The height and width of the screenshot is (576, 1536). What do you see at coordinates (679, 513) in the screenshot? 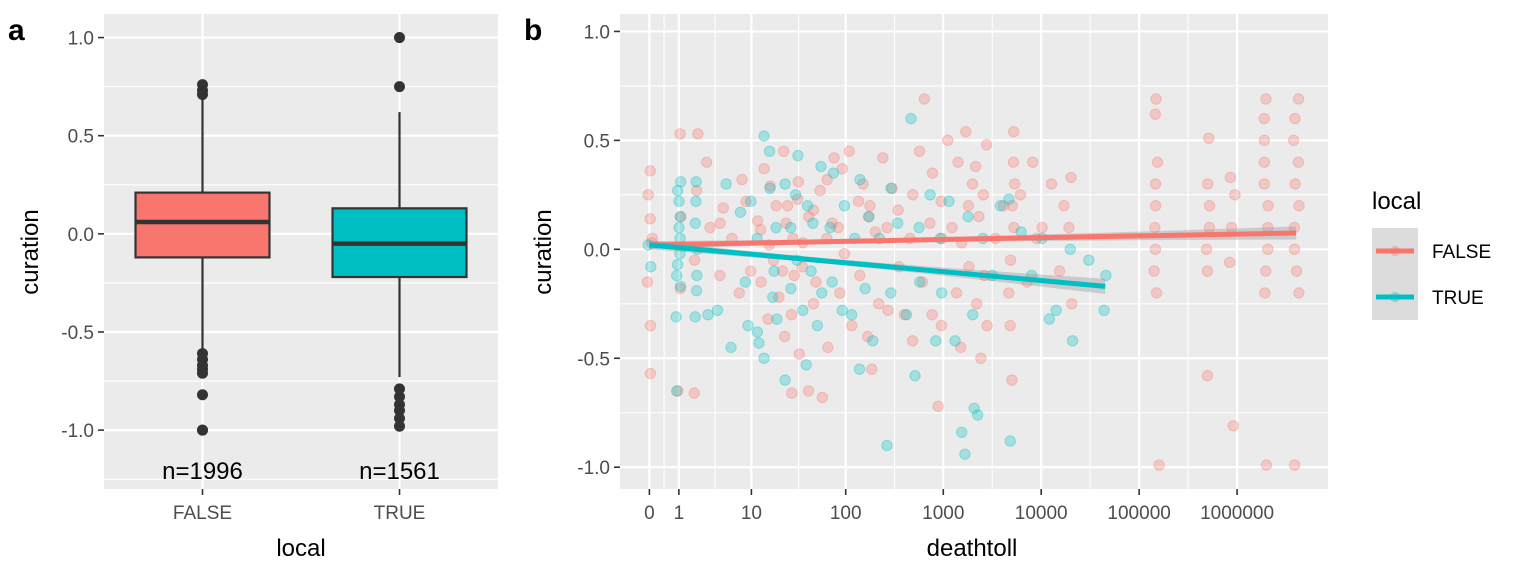
I see `x-tick-label: 1` at bounding box center [679, 513].